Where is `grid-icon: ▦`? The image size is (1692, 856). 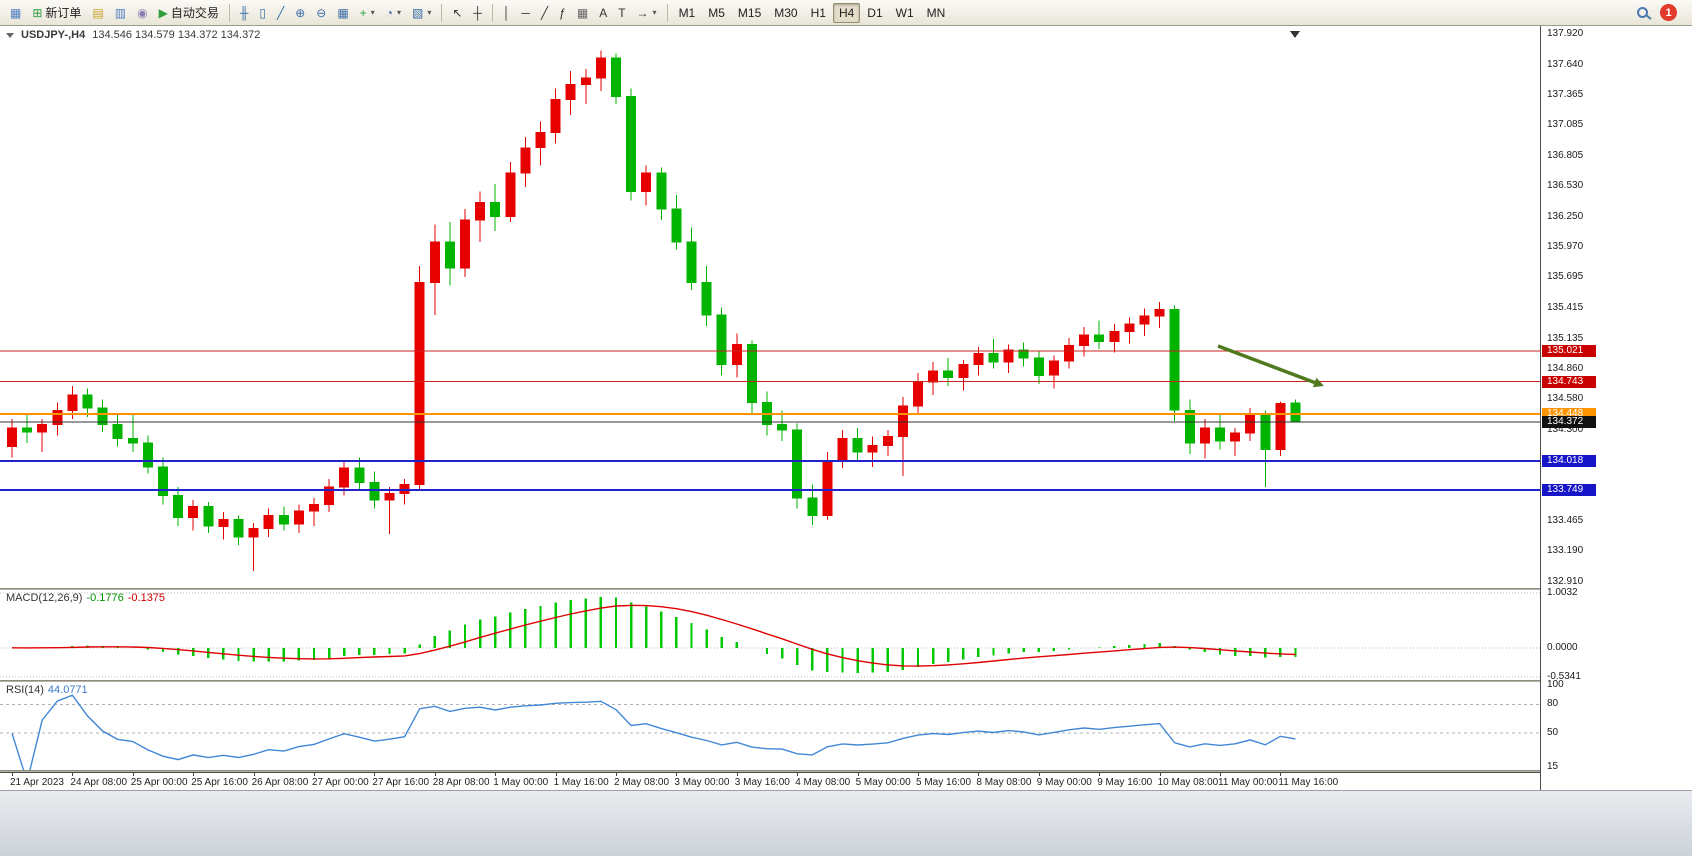 grid-icon: ▦ is located at coordinates (582, 12).